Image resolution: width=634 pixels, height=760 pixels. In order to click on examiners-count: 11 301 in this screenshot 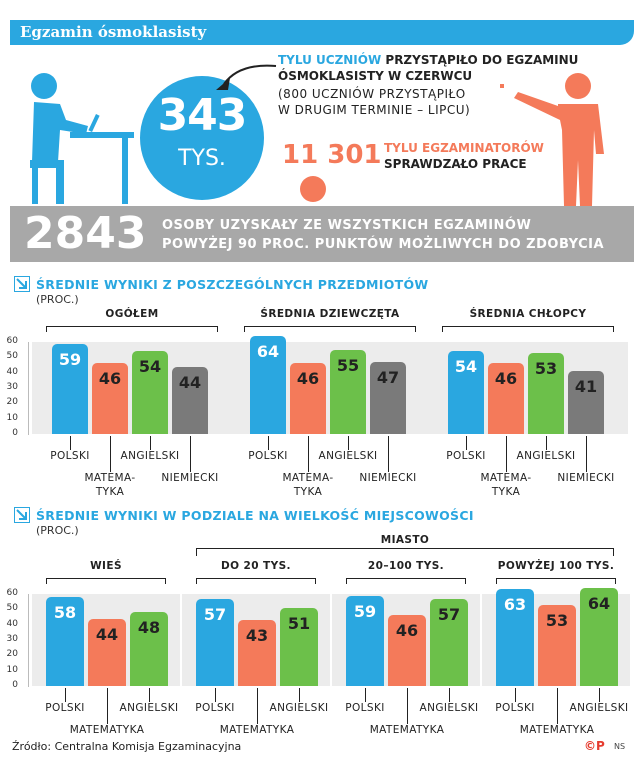, I will do `click(332, 155)`.